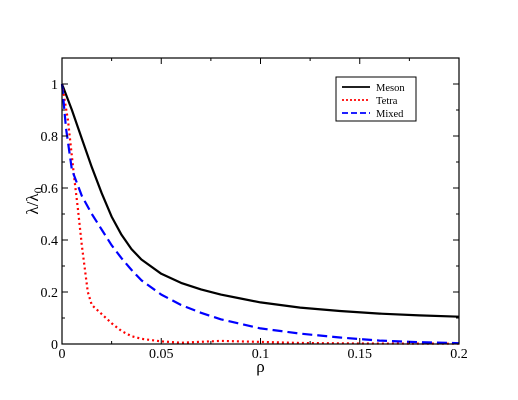  I want to click on y-tick-label: 0.8, so click(50, 137).